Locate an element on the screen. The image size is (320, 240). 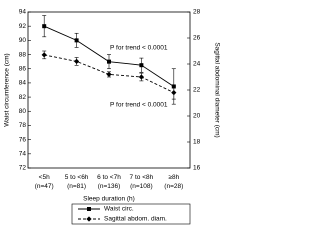
legend-label: Sagittal abdom. diam. is located at coordinates (135, 219).